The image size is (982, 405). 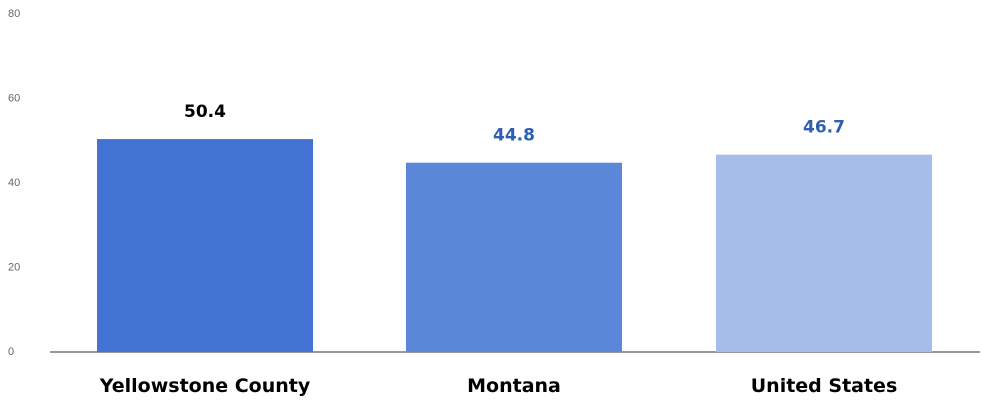 I want to click on y-tick-label: 40, so click(x=14, y=183).